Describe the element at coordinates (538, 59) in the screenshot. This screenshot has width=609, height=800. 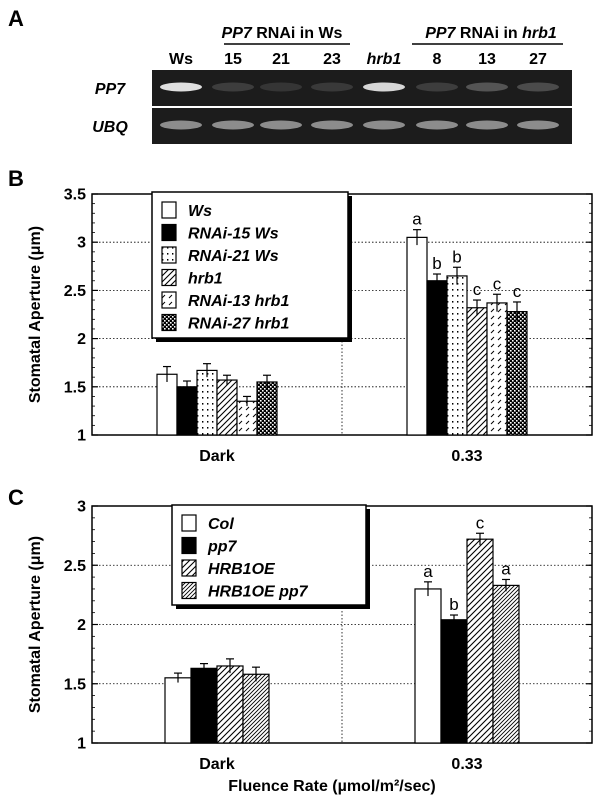
I see `gel-lane-label: 27` at that location.